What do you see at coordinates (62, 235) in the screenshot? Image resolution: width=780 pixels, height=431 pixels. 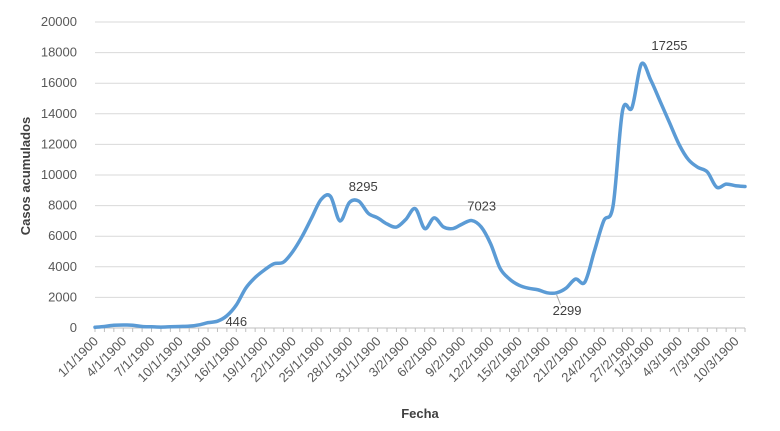 I see `y-tick-label: 6000` at bounding box center [62, 235].